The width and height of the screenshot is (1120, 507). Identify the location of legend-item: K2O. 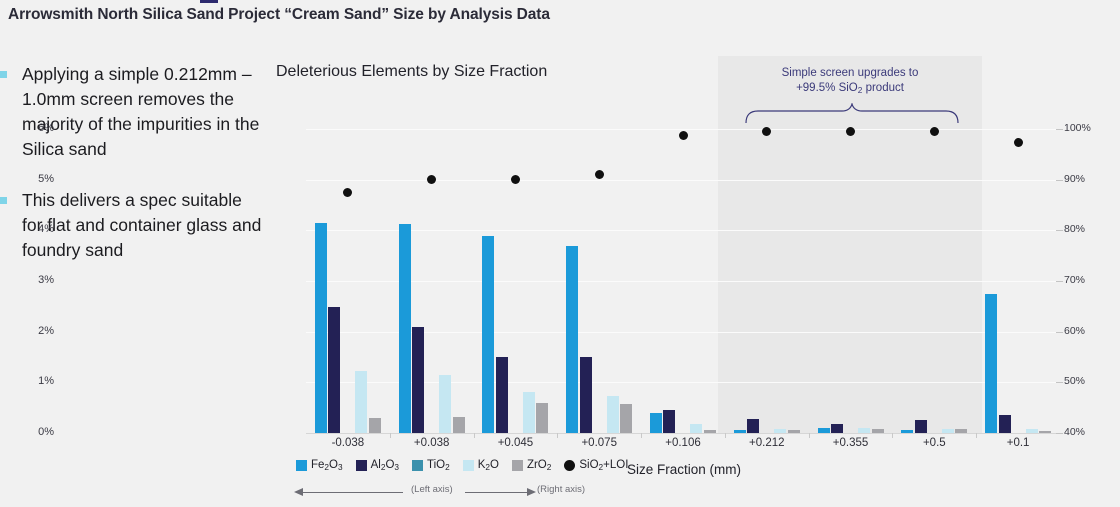
(480, 465).